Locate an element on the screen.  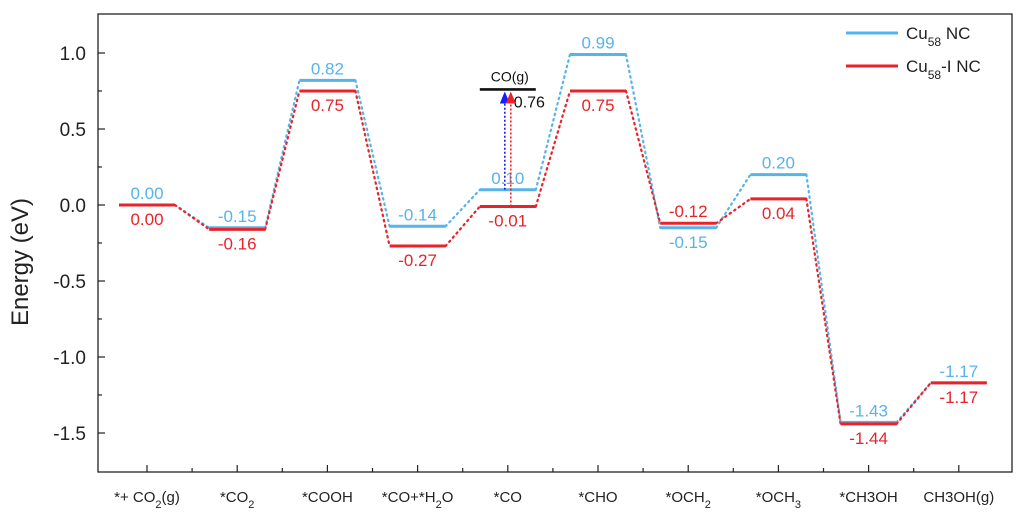
cu58-i-value-label: -0.12 is located at coordinates (688, 211).